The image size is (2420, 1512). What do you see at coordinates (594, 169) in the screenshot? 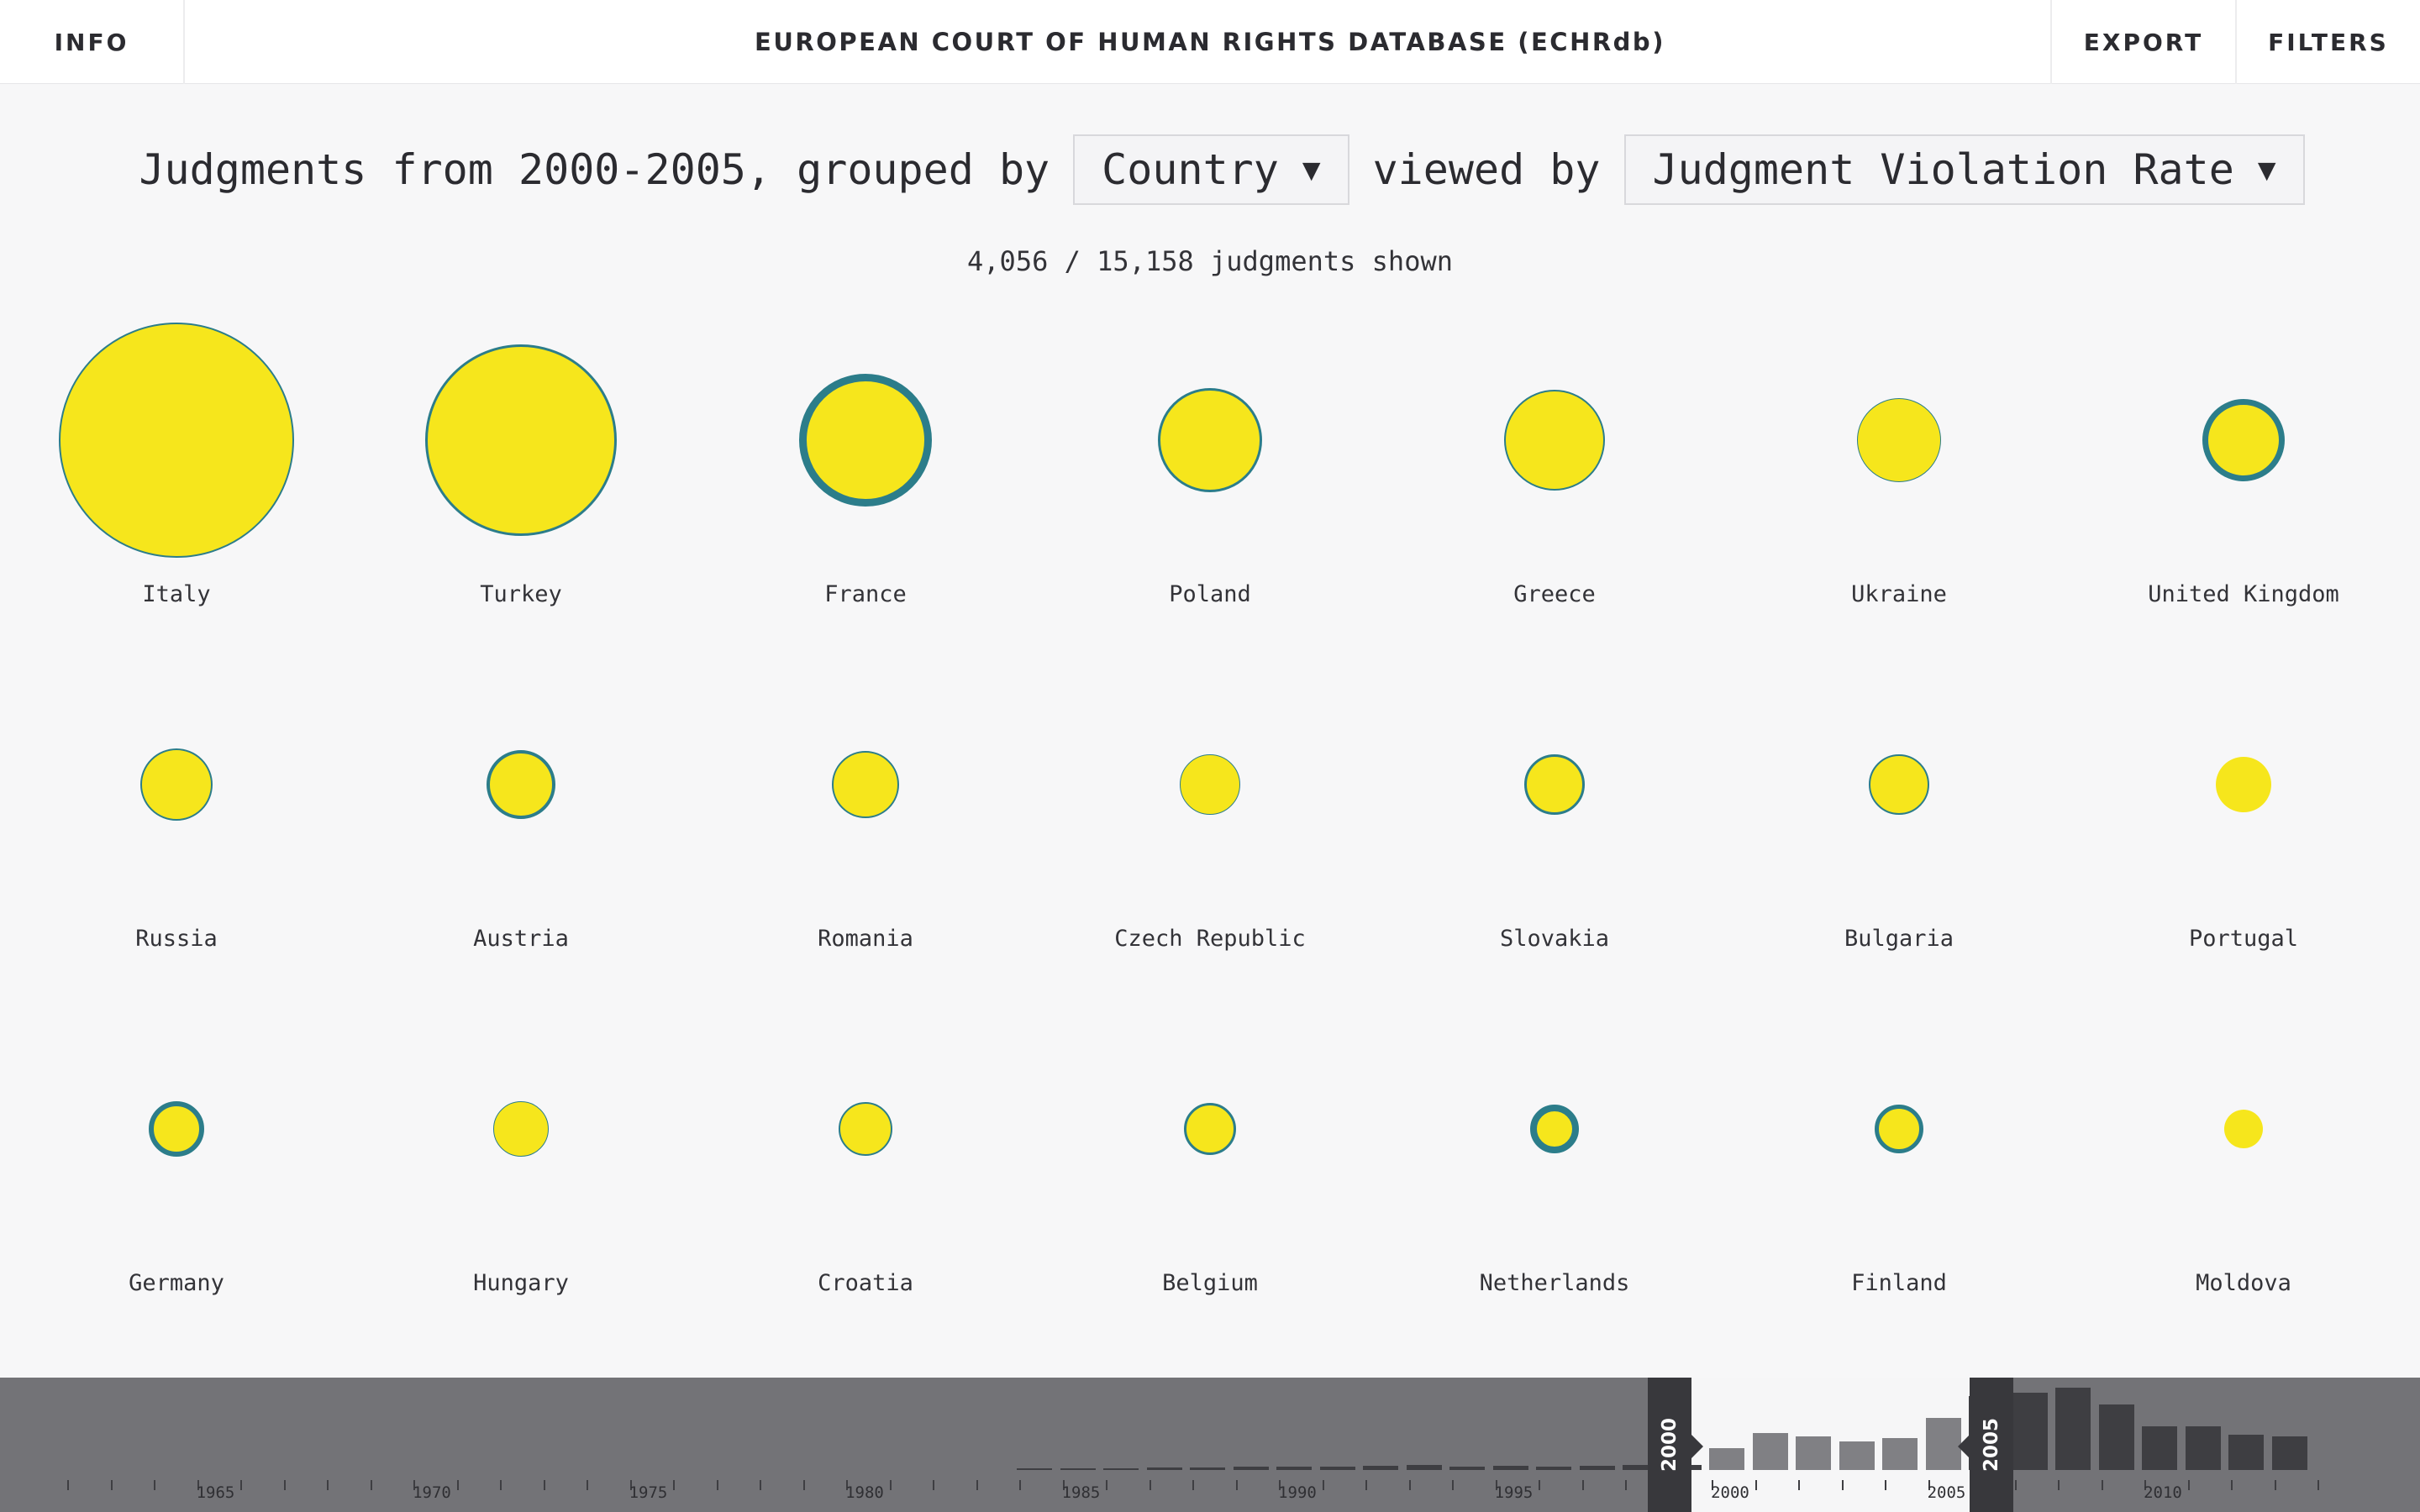
I see `query-prefix: Judgments from 2000-2005, grouped by` at bounding box center [594, 169].